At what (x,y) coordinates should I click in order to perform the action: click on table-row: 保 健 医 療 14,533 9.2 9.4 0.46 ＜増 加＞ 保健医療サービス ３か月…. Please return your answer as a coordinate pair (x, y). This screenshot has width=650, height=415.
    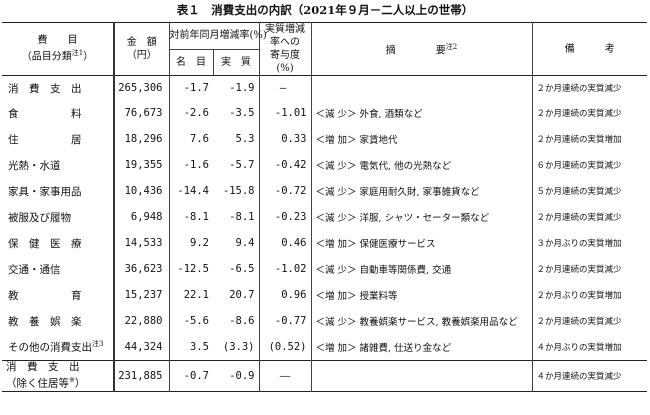
    Looking at the image, I should click on (324, 243).